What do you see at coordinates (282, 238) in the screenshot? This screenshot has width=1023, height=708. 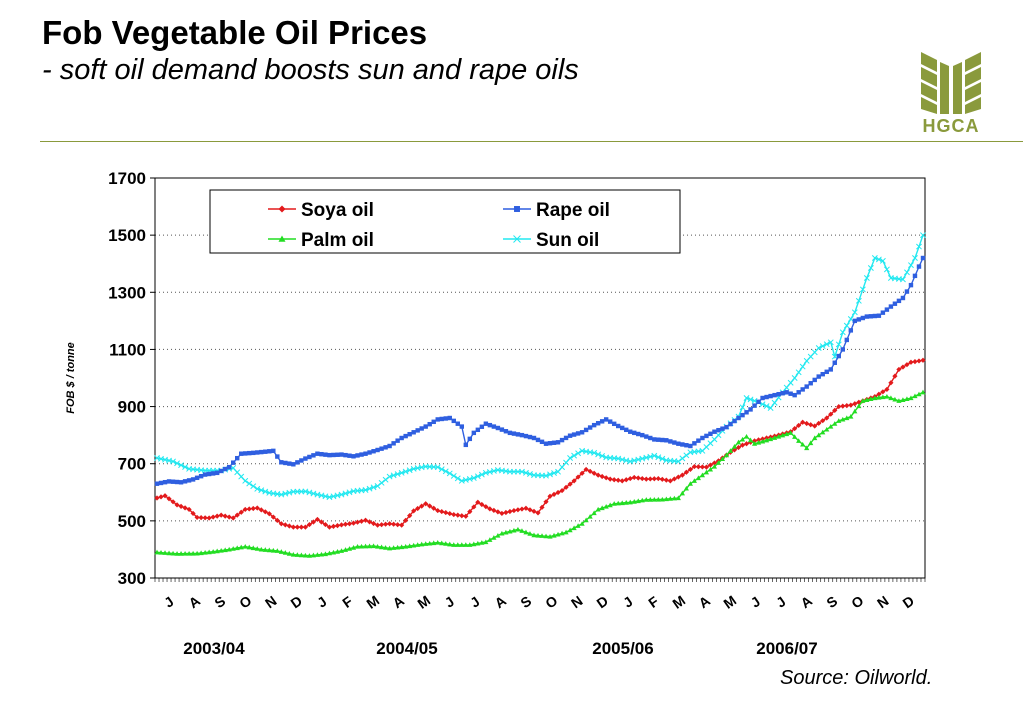 I see `legend-marker-palm` at bounding box center [282, 238].